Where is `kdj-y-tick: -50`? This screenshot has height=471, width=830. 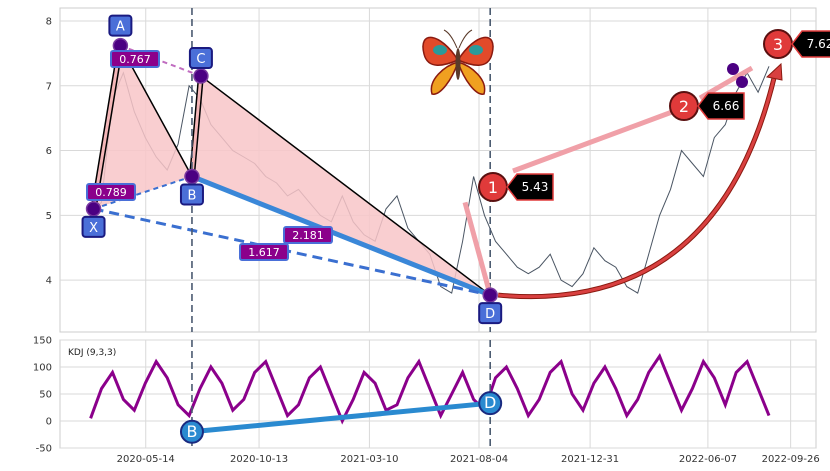 kdj-y-tick: -50 is located at coordinates (44, 449).